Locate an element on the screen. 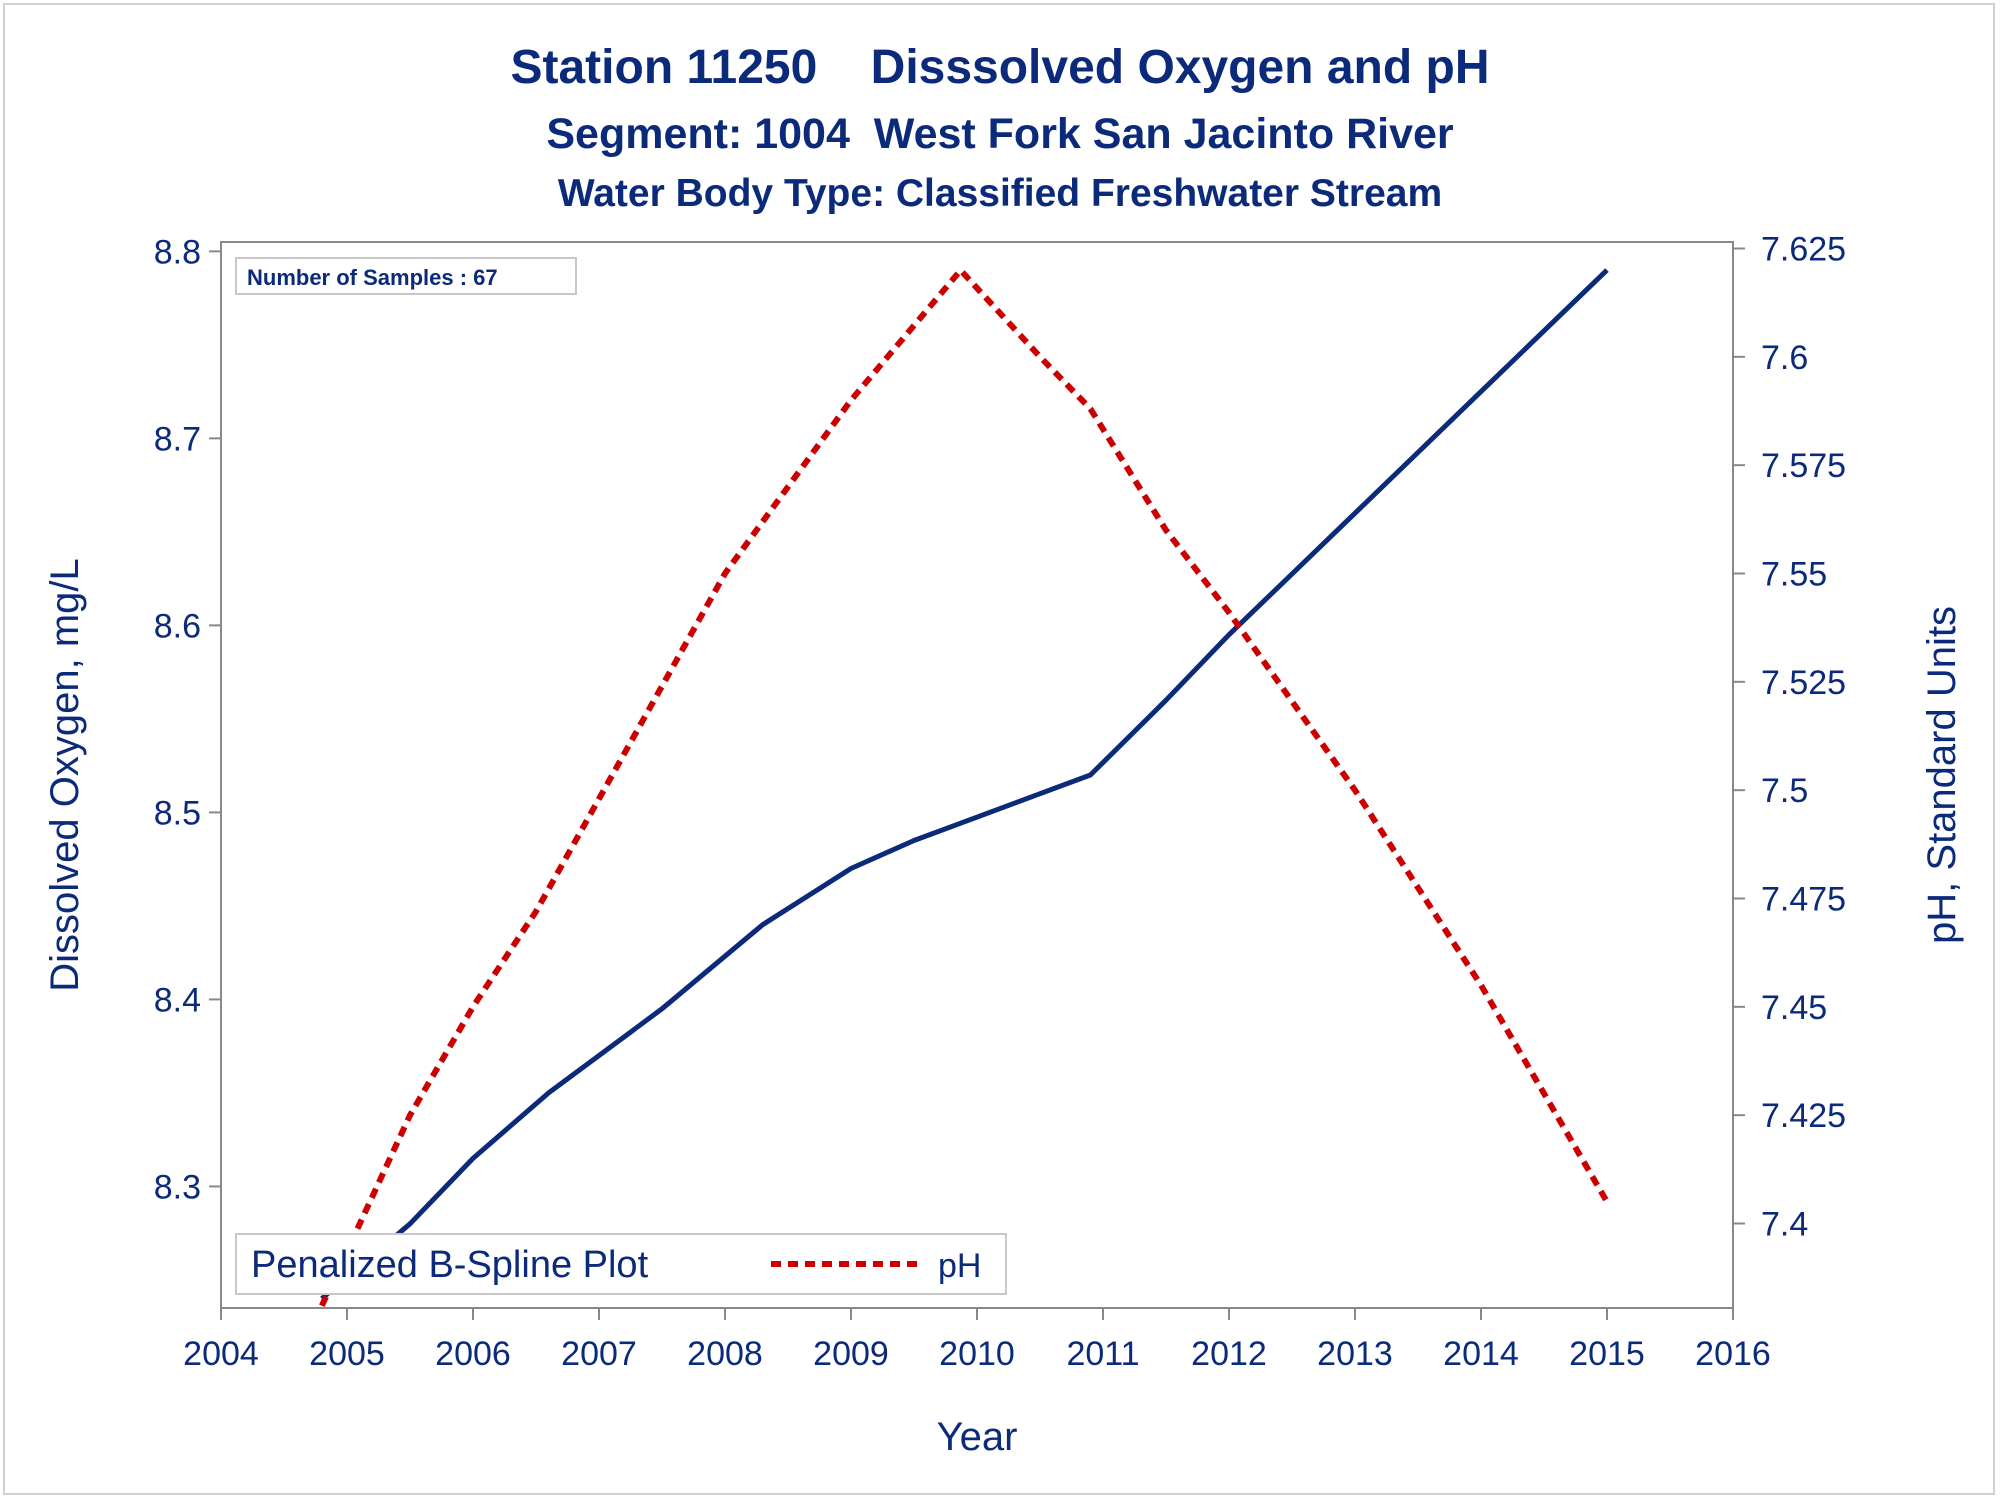 This screenshot has height=1500, width=2000. y2-tick-label: 7.525 is located at coordinates (1803, 683).